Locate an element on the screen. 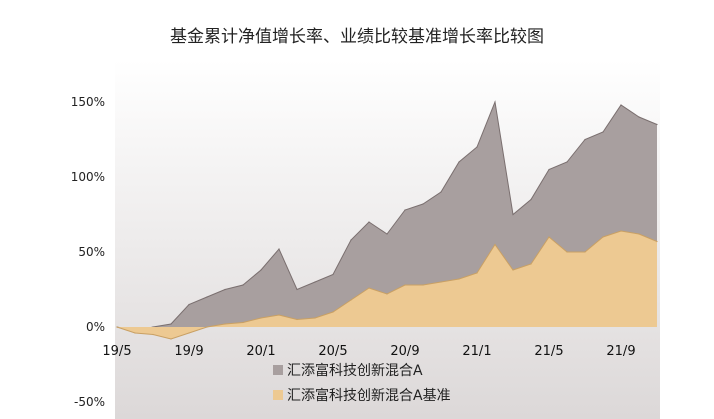 The height and width of the screenshot is (419, 714). legend-label-2: 汇添富科技创新混合A基准 is located at coordinates (369, 395).